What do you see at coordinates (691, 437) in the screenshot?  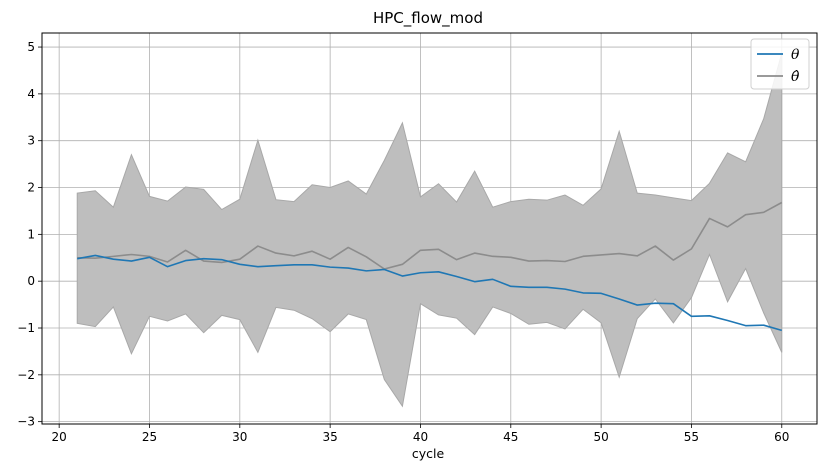 I see `x-tick-label: 55` at bounding box center [691, 437].